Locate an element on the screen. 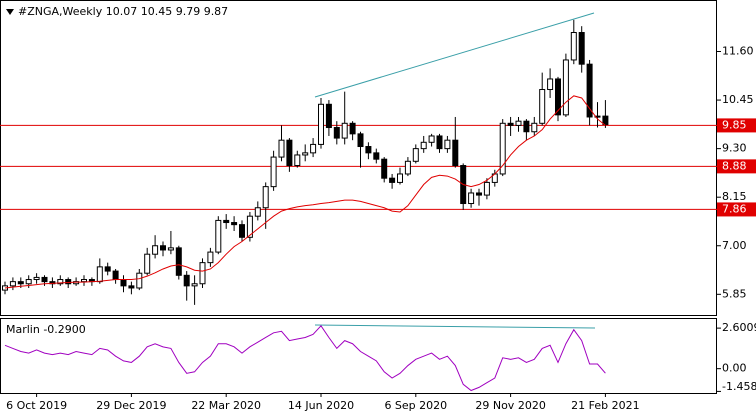 The height and width of the screenshot is (418, 756). x-tick-label: 29 Nov 2020 is located at coordinates (510, 405).